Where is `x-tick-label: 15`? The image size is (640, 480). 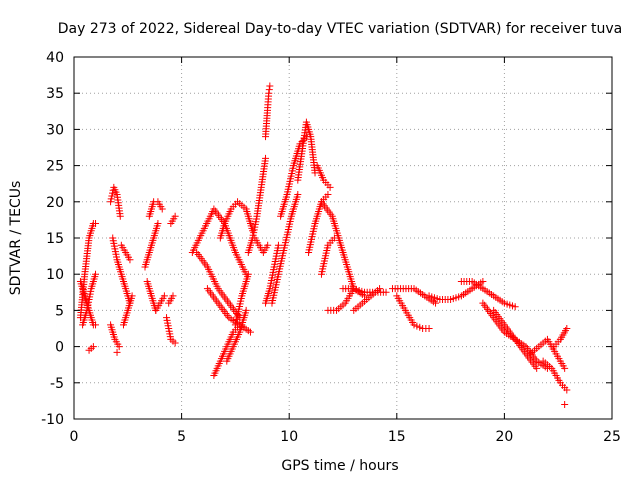 x-tick-label: 15 is located at coordinates (397, 437).